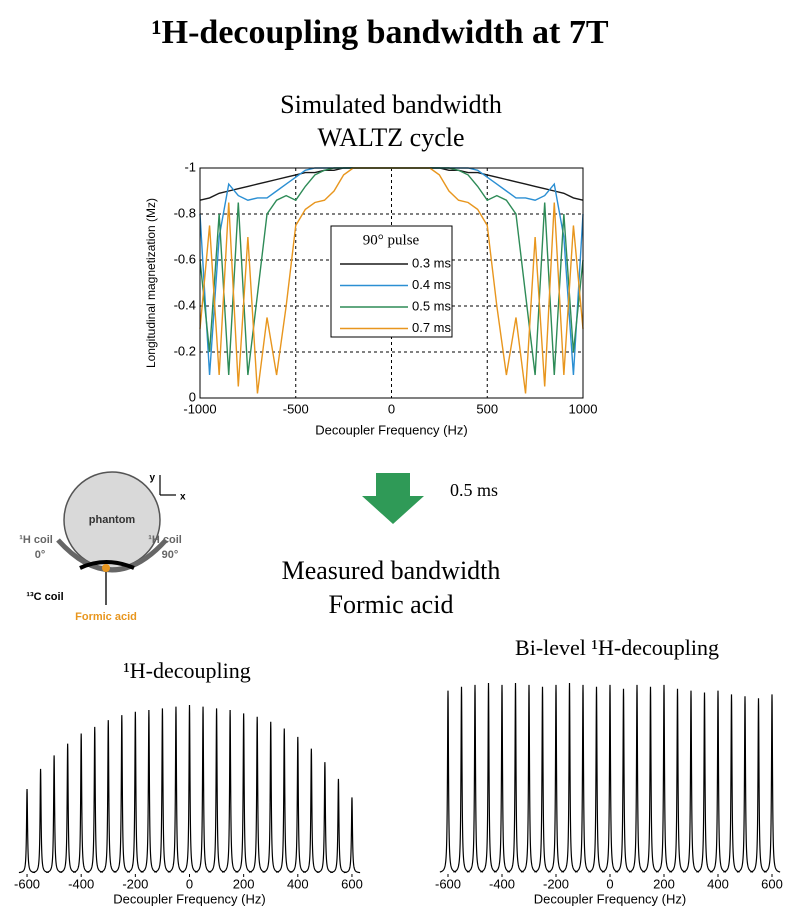  What do you see at coordinates (617, 647) in the screenshot?
I see `chart-title: Bi-level ¹H-decoupling` at bounding box center [617, 647].